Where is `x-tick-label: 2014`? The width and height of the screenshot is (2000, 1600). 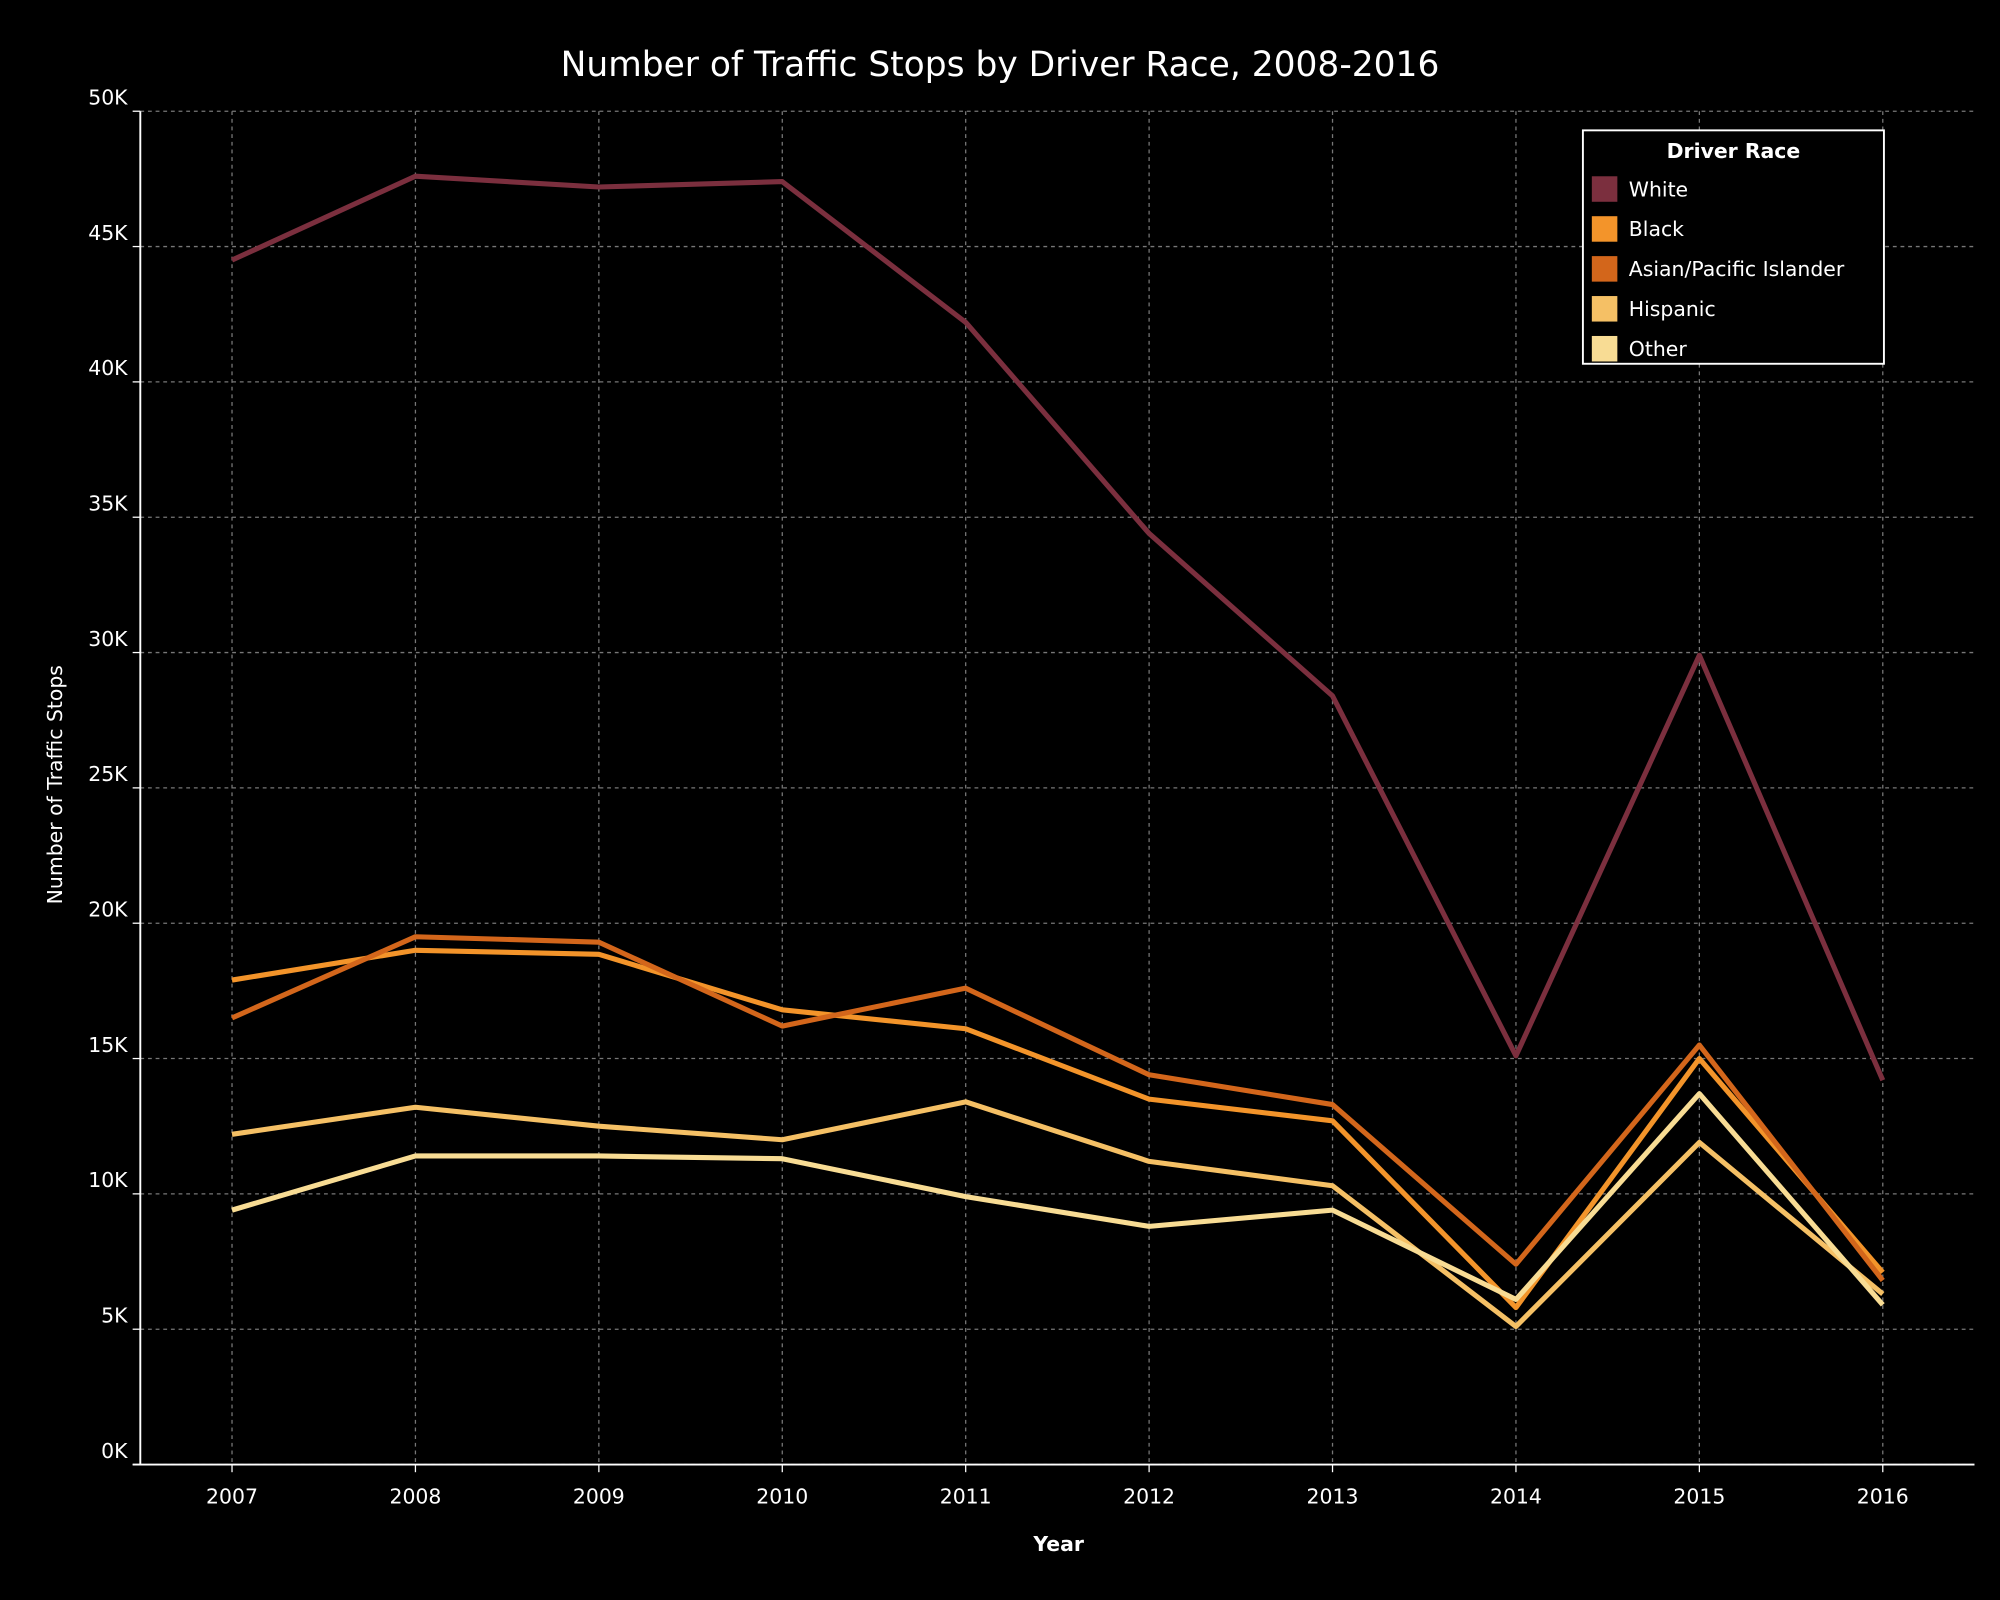
x-tick-label: 2014 is located at coordinates (1516, 1497).